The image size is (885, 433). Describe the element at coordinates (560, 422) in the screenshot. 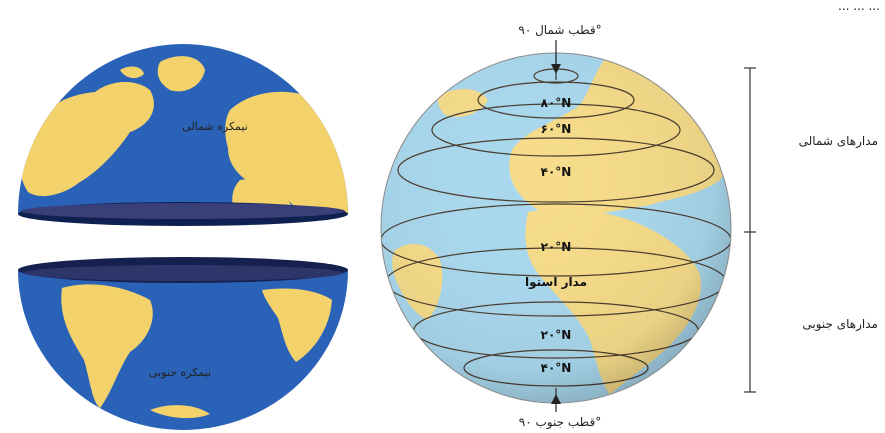

I see `south-pole-label: قطب جنوب ۹۰°` at that location.